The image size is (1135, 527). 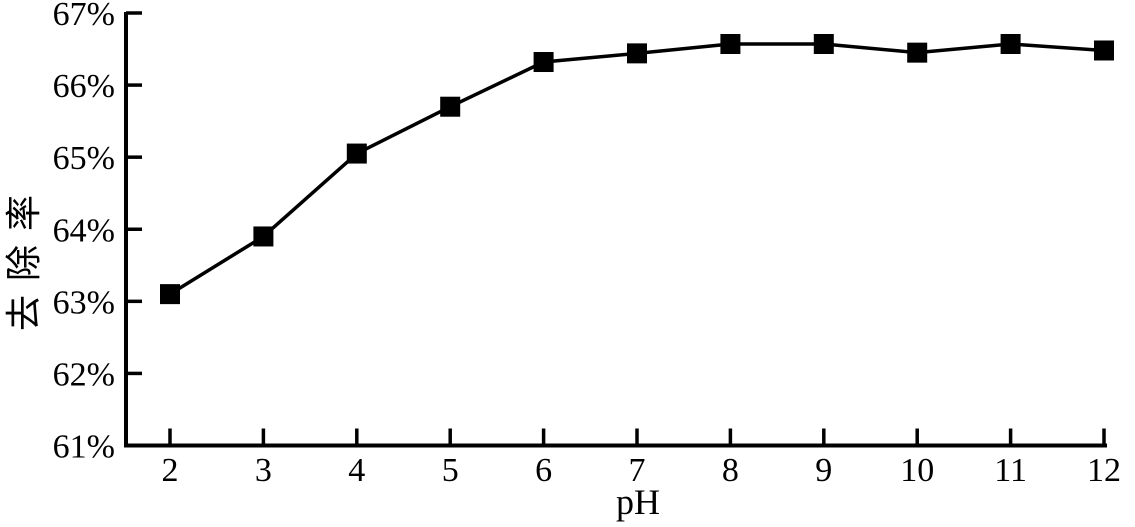 I want to click on y-tick-label: 67%, so click(x=84, y=16).